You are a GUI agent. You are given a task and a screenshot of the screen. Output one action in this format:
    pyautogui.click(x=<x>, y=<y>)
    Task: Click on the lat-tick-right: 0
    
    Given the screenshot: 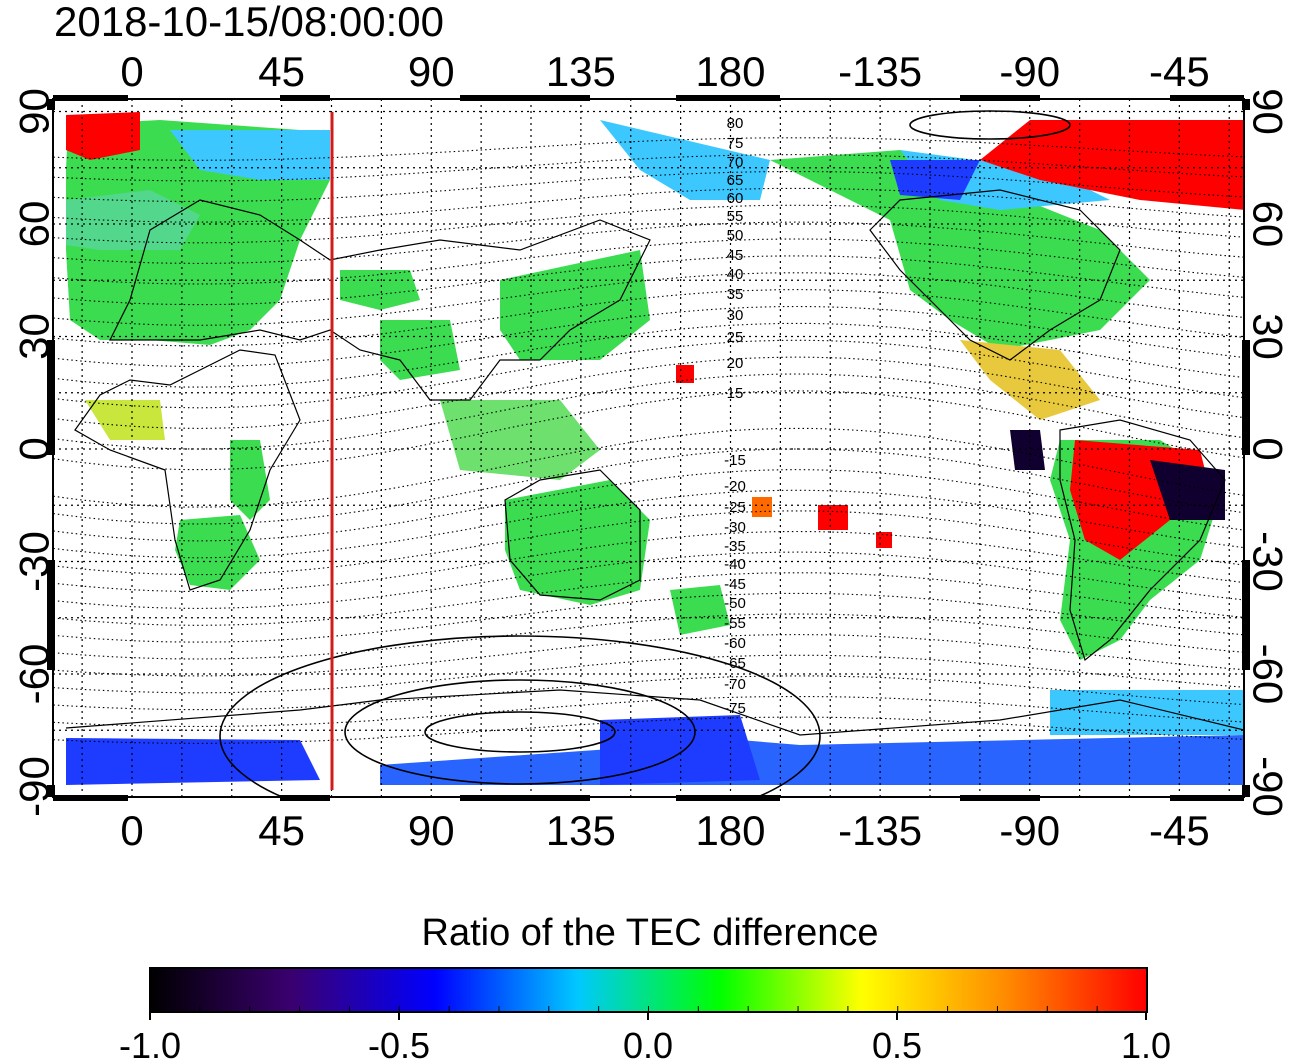 What is the action you would take?
    pyautogui.click(x=1268, y=448)
    